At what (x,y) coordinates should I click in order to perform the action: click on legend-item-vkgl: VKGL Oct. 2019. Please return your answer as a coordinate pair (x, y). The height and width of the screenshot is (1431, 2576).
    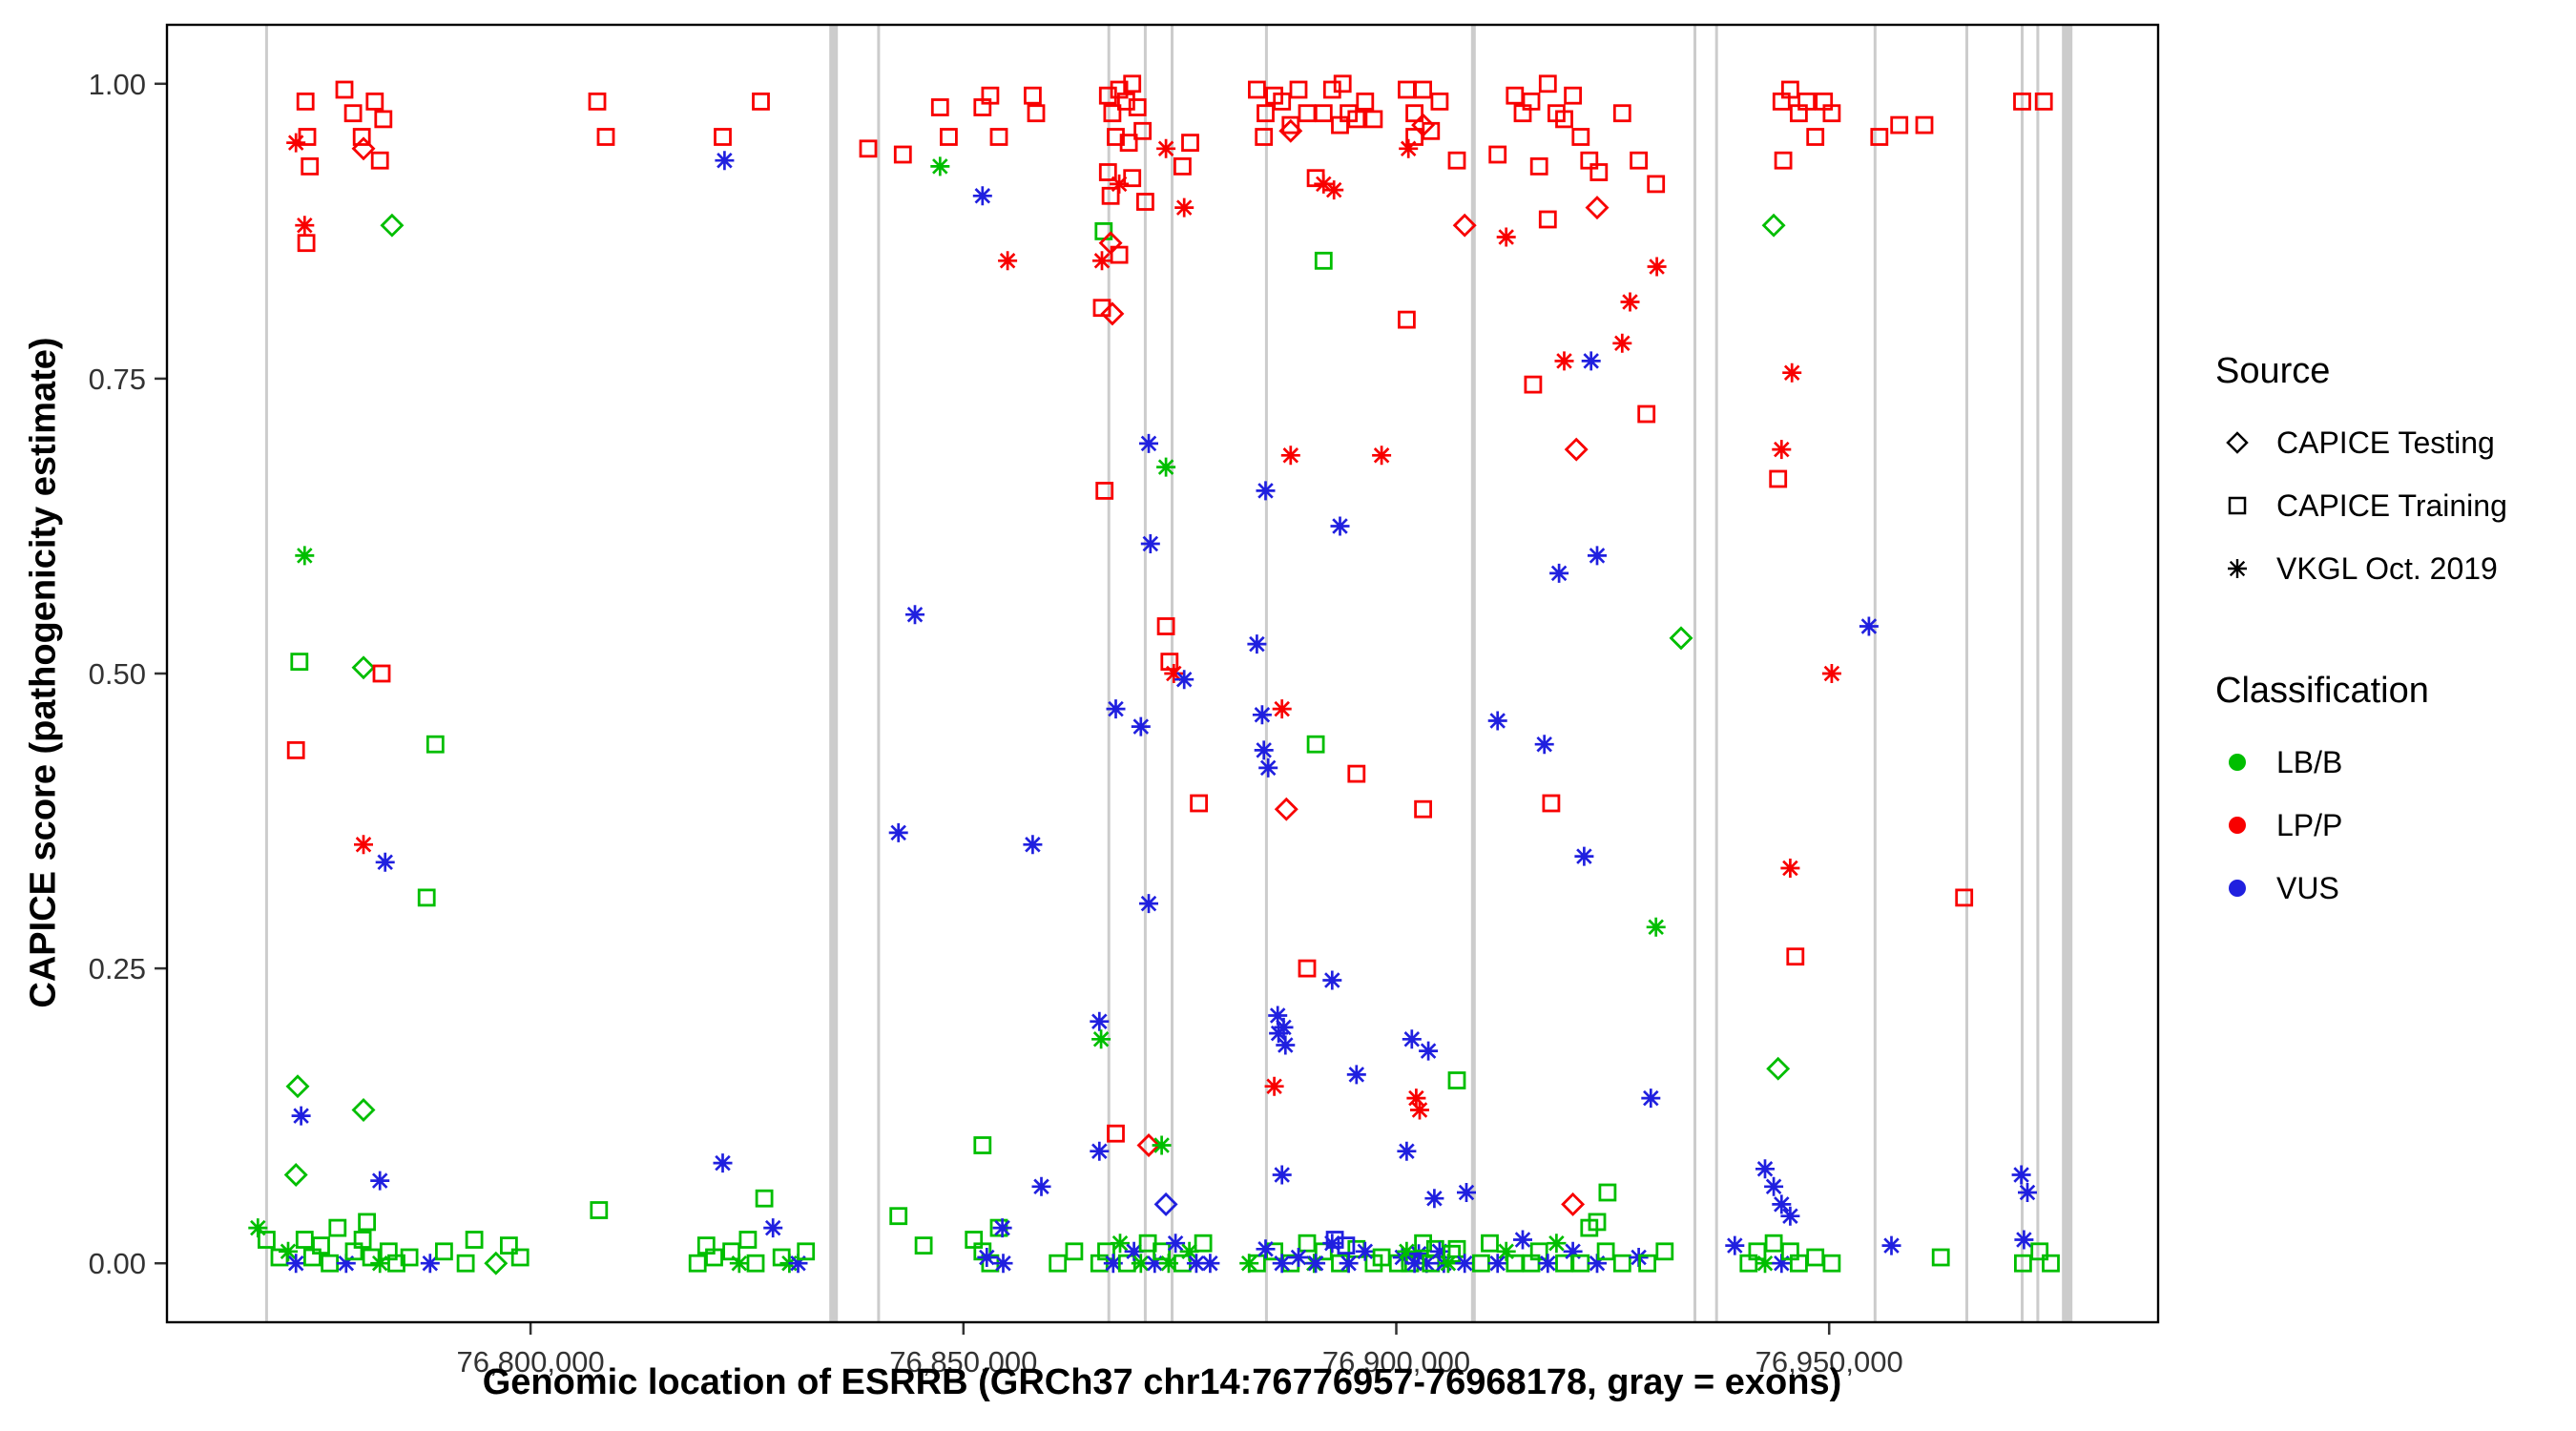
    Looking at the image, I should click on (2361, 569).